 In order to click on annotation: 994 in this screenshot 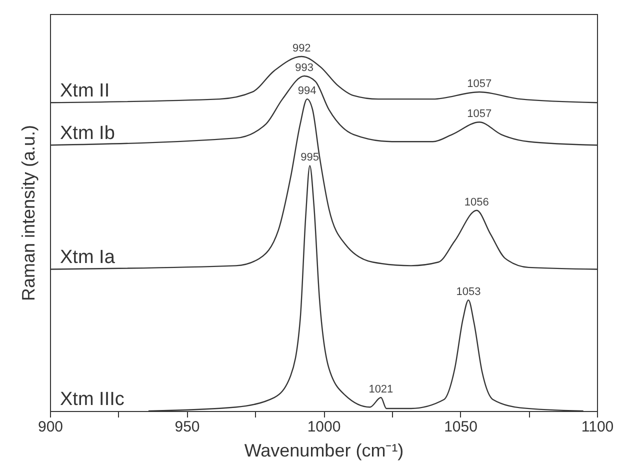, I will do `click(307, 91)`.